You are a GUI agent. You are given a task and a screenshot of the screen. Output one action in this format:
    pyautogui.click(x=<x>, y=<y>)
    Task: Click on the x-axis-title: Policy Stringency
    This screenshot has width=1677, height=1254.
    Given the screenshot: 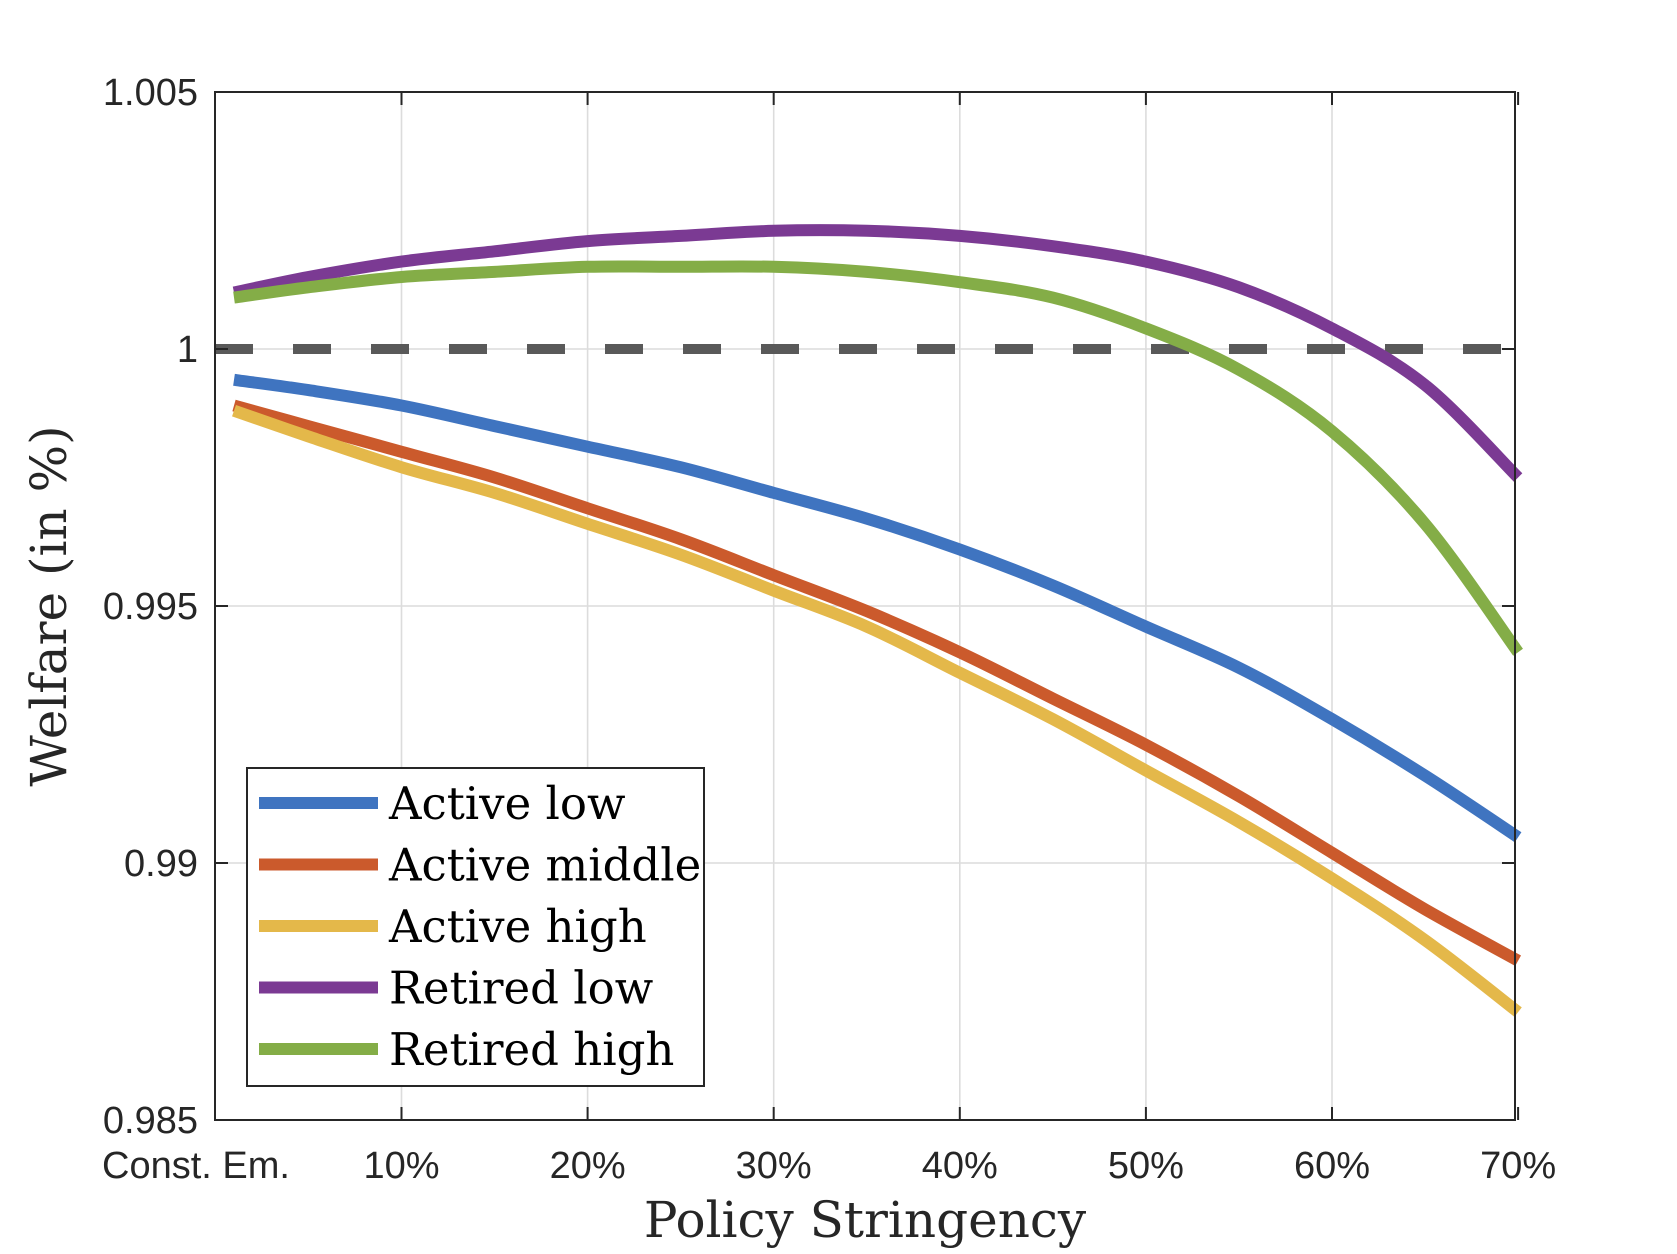 What is the action you would take?
    pyautogui.click(x=865, y=1220)
    